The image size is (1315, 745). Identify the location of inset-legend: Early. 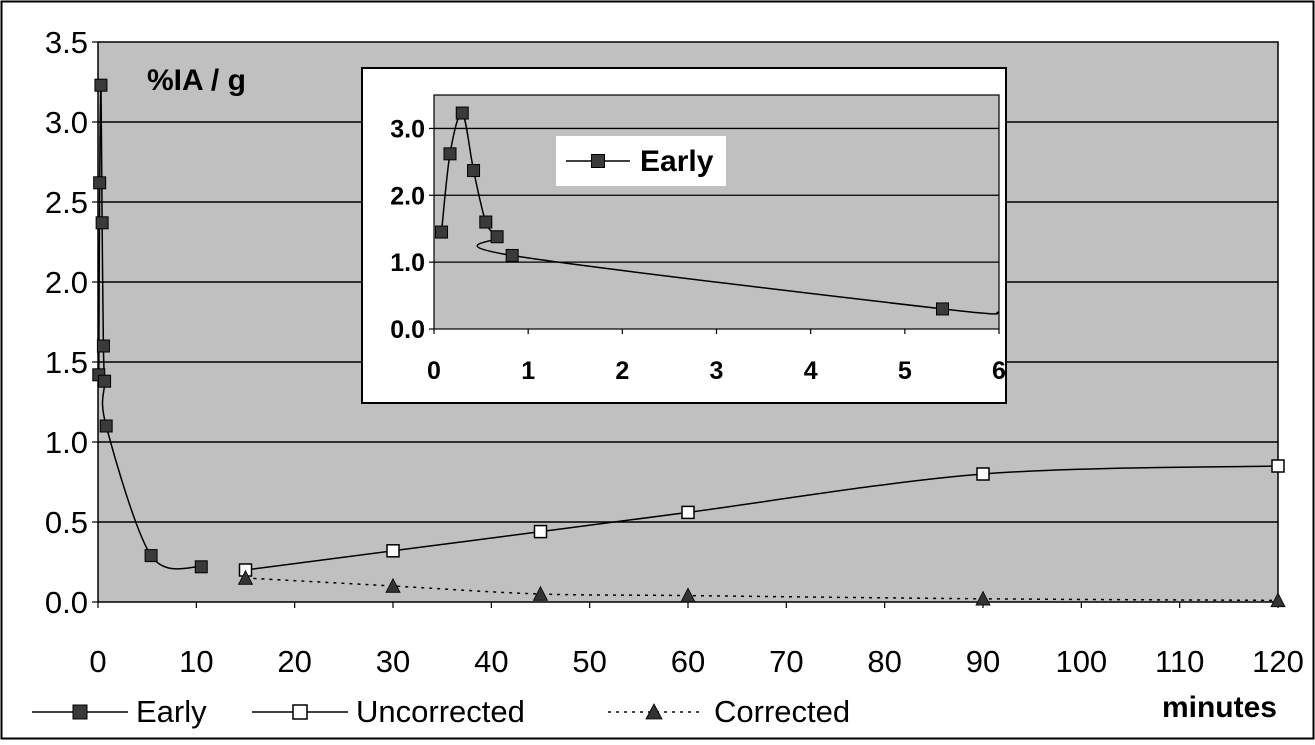
(641, 161).